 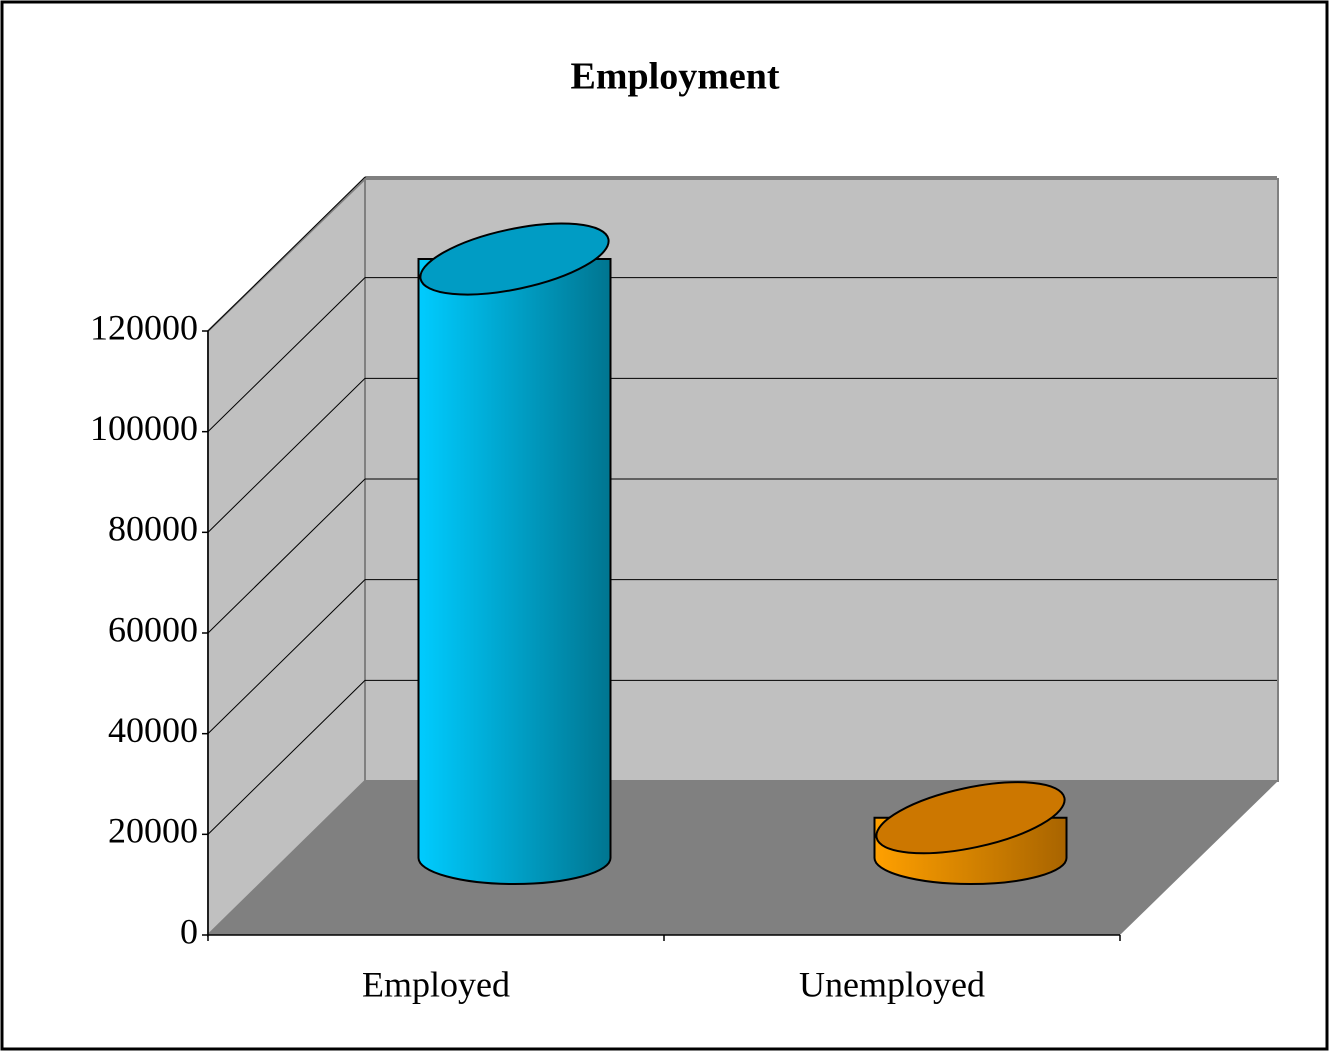 I want to click on x-tick-label: Unemployed, so click(x=892, y=984).